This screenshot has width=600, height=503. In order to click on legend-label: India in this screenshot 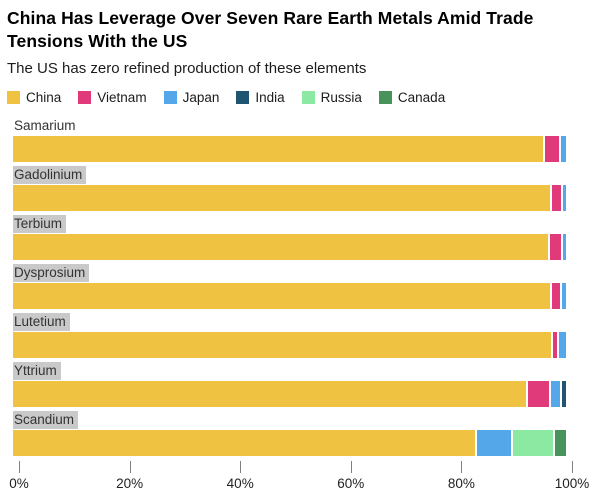, I will do `click(270, 98)`.